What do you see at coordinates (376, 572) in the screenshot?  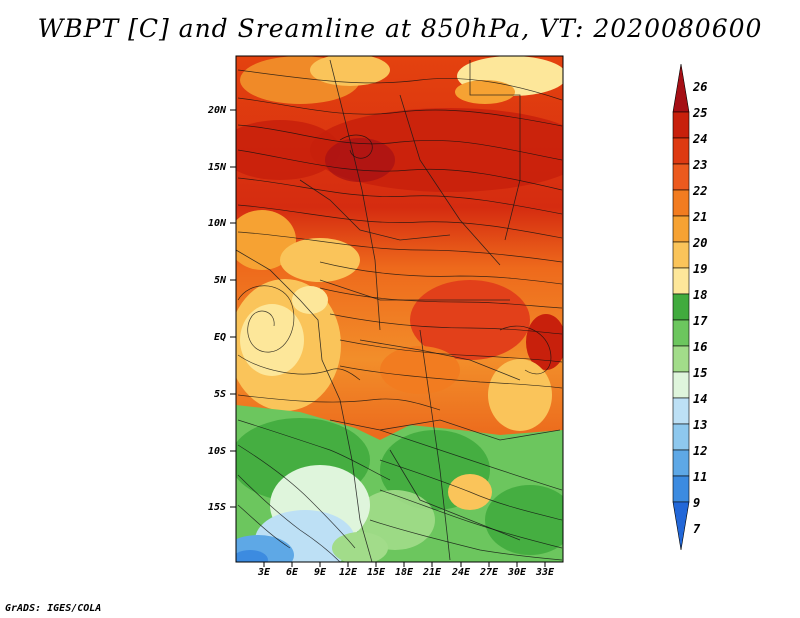 I see `lon-label: 15E` at bounding box center [376, 572].